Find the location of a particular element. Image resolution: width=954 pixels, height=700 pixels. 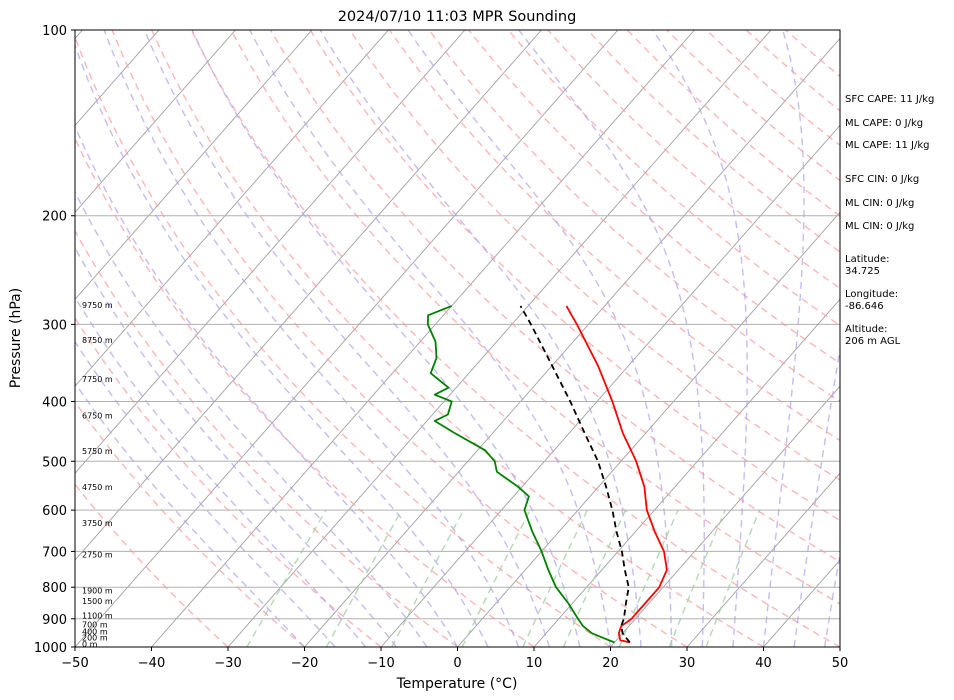

height-label: 1100 m is located at coordinates (97, 616).